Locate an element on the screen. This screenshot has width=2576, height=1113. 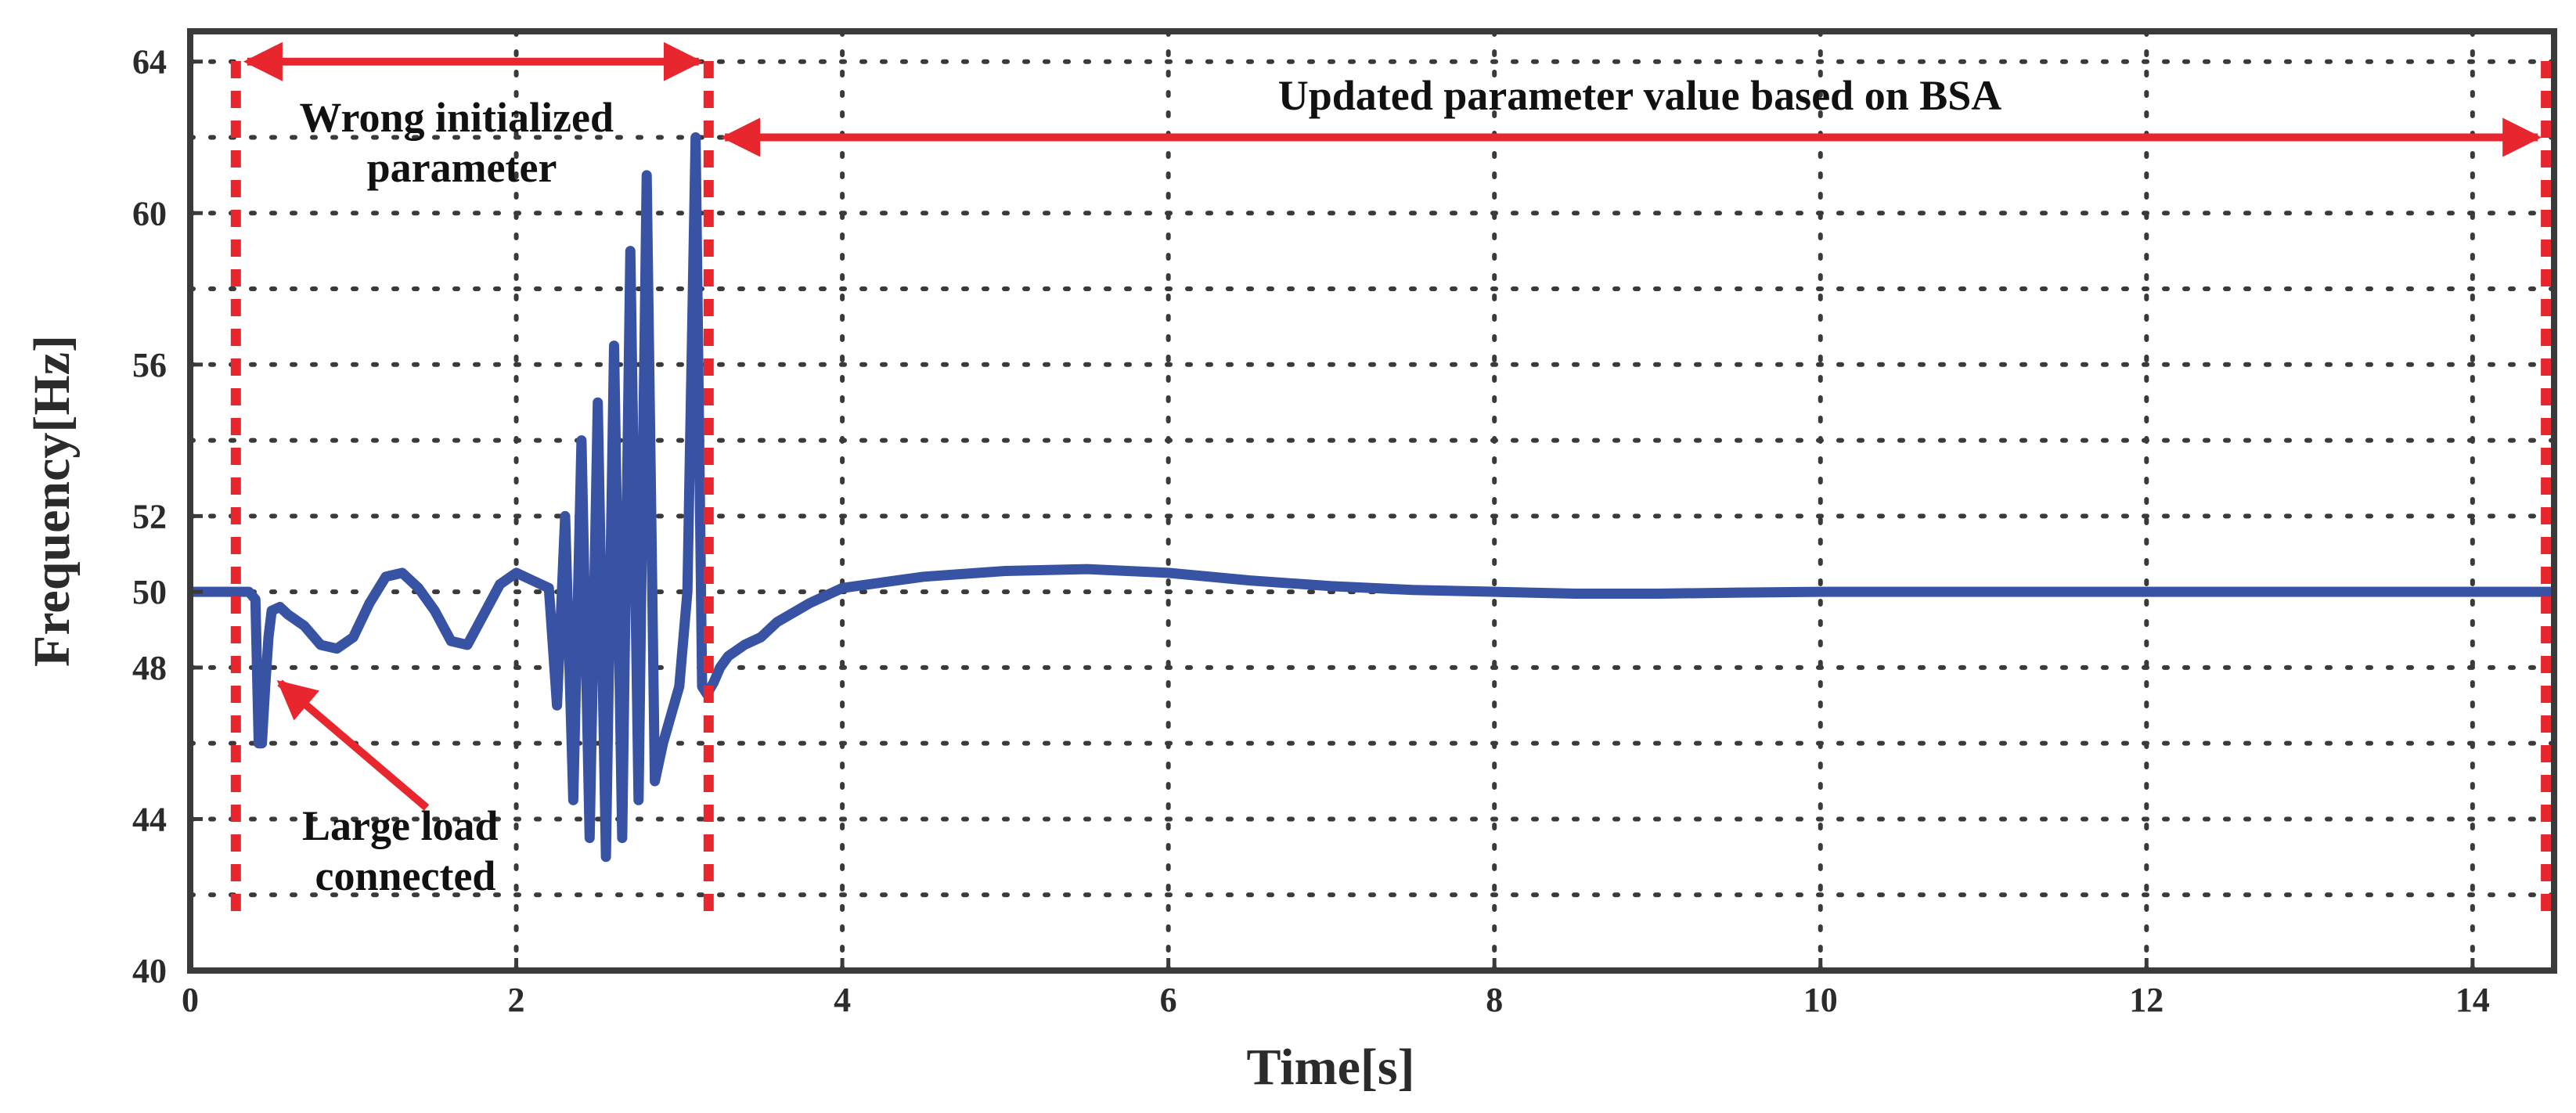
y-tick-label: 50 is located at coordinates (149, 592).